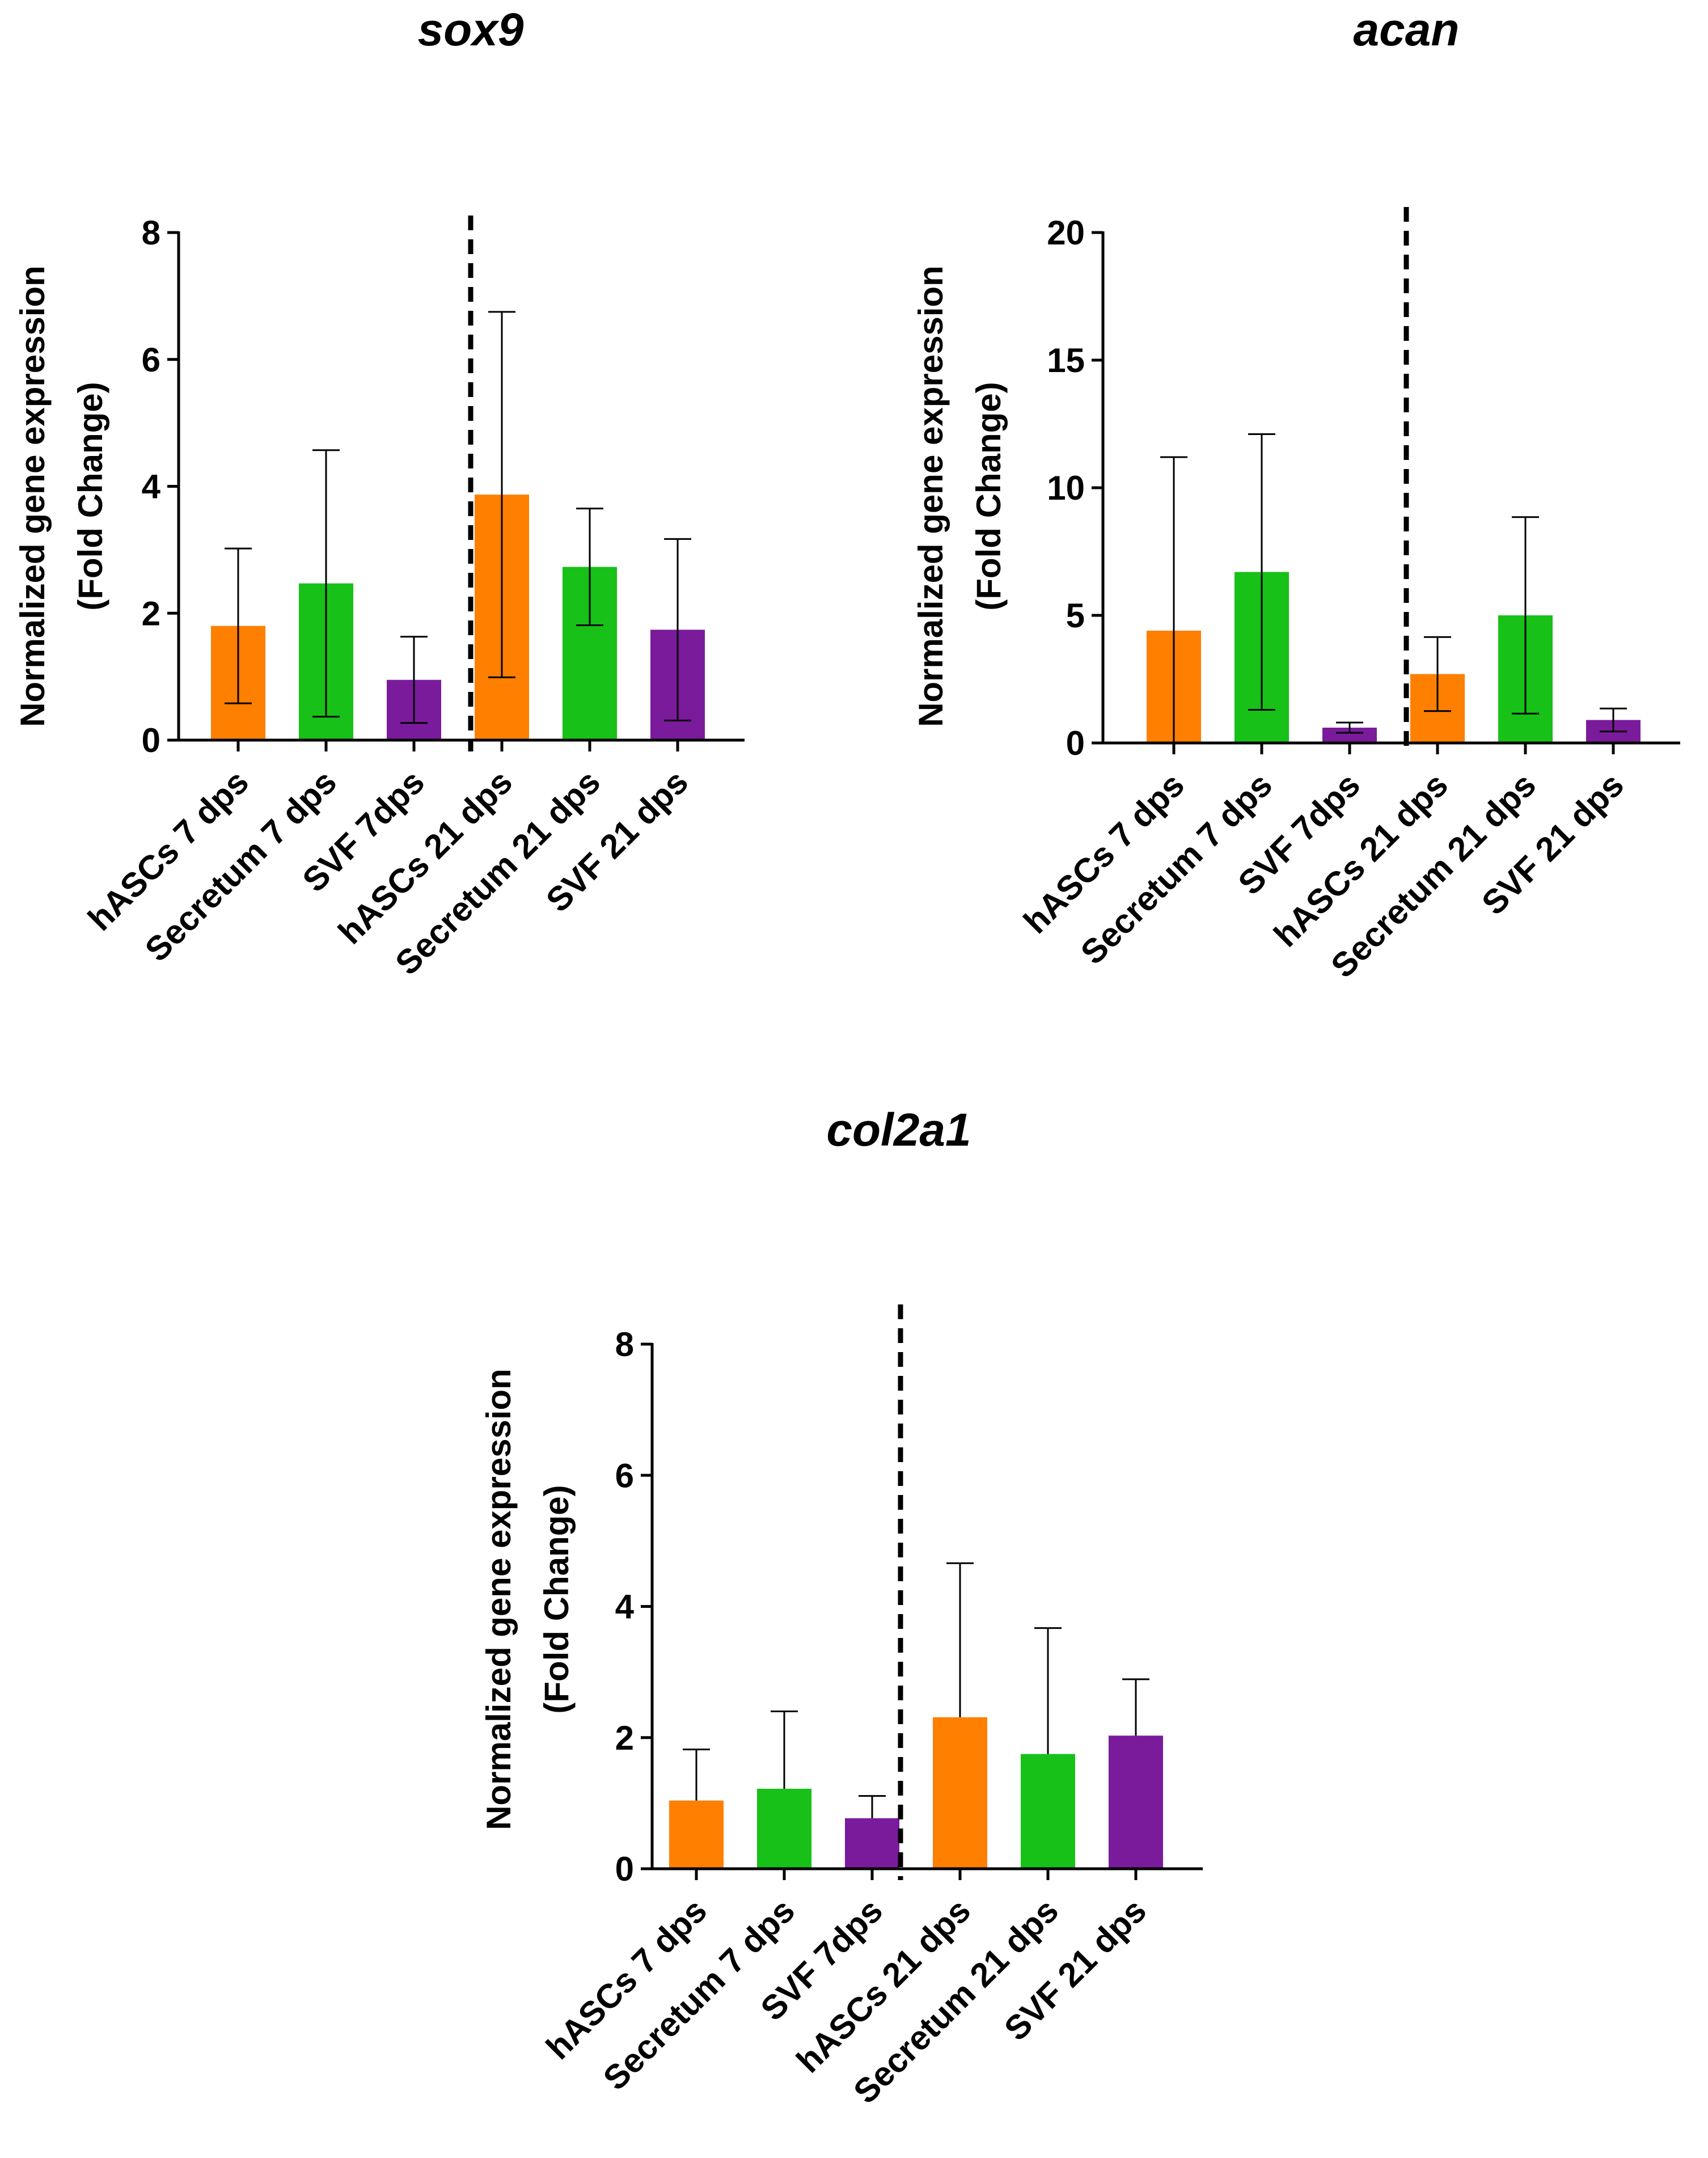 This screenshot has width=1708, height=2158. What do you see at coordinates (1066, 488) in the screenshot?
I see `y-tick-label: 10` at bounding box center [1066, 488].